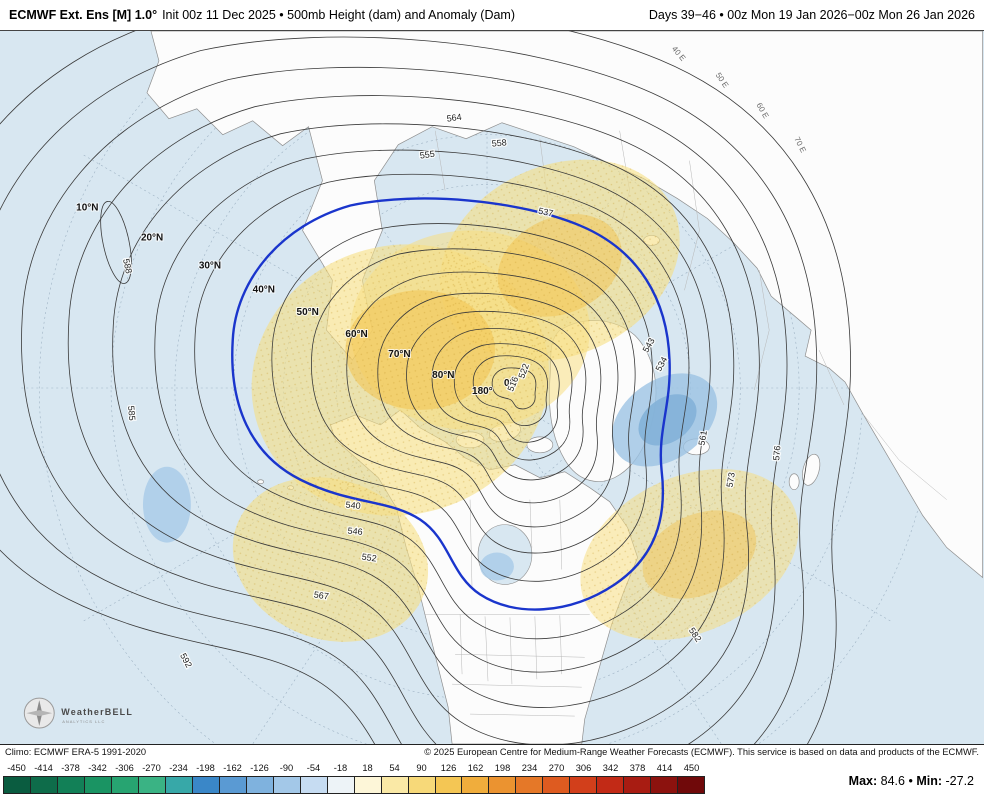 The height and width of the screenshot is (808, 984). Describe the element at coordinates (394, 768) in the screenshot. I see `colorbar-tick: 54` at that location.